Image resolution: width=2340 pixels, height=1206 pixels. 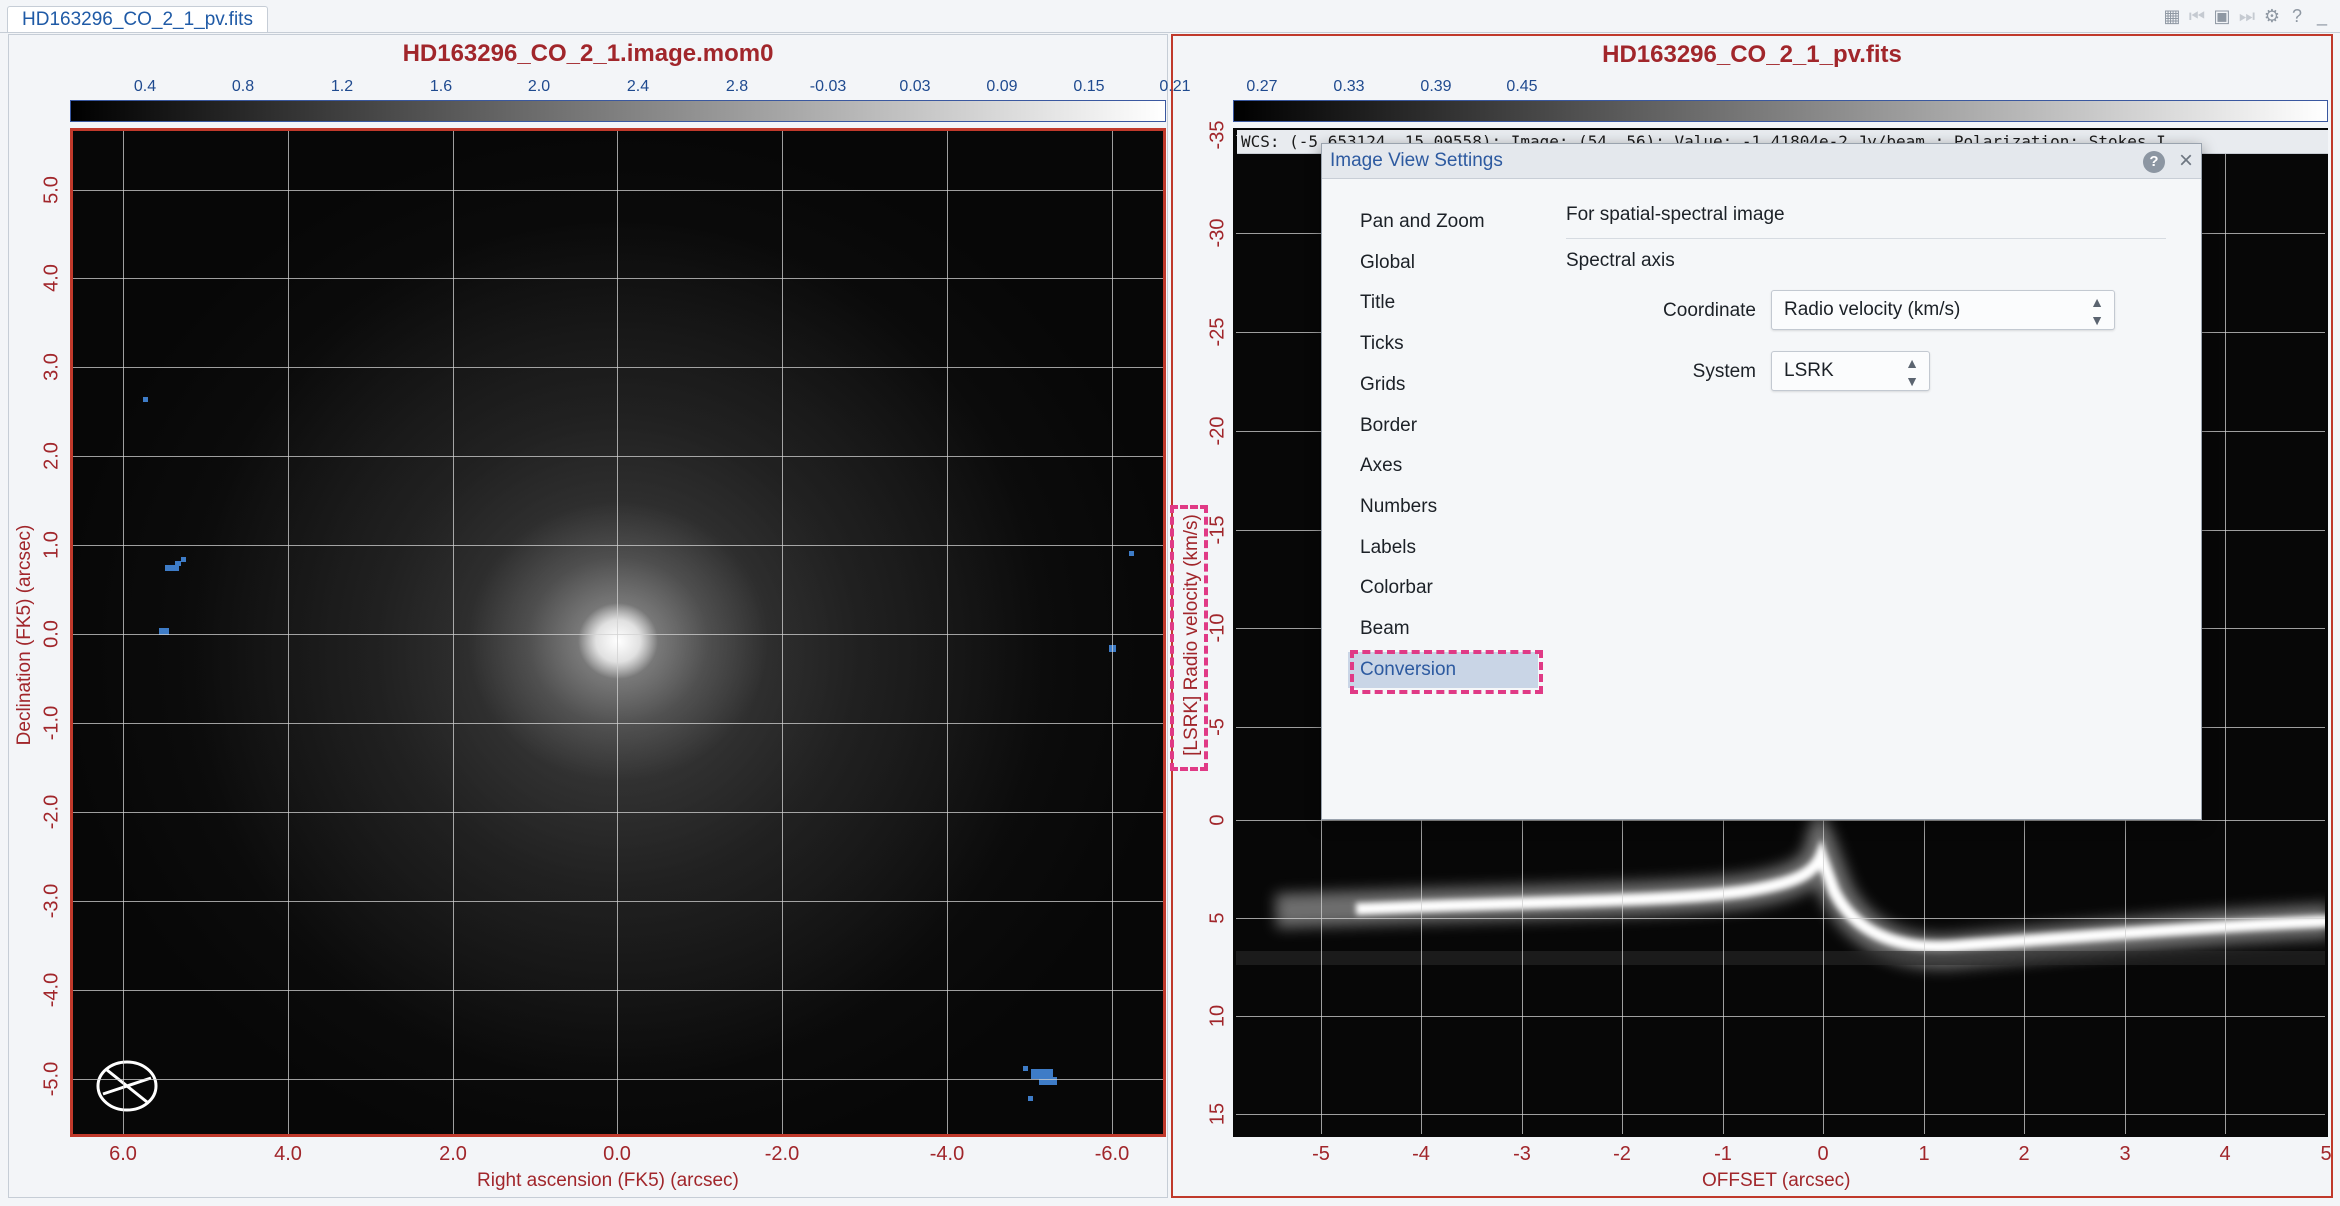 I want to click on x-axis-label: OFFSET (arcsec), so click(x=1776, y=1180).